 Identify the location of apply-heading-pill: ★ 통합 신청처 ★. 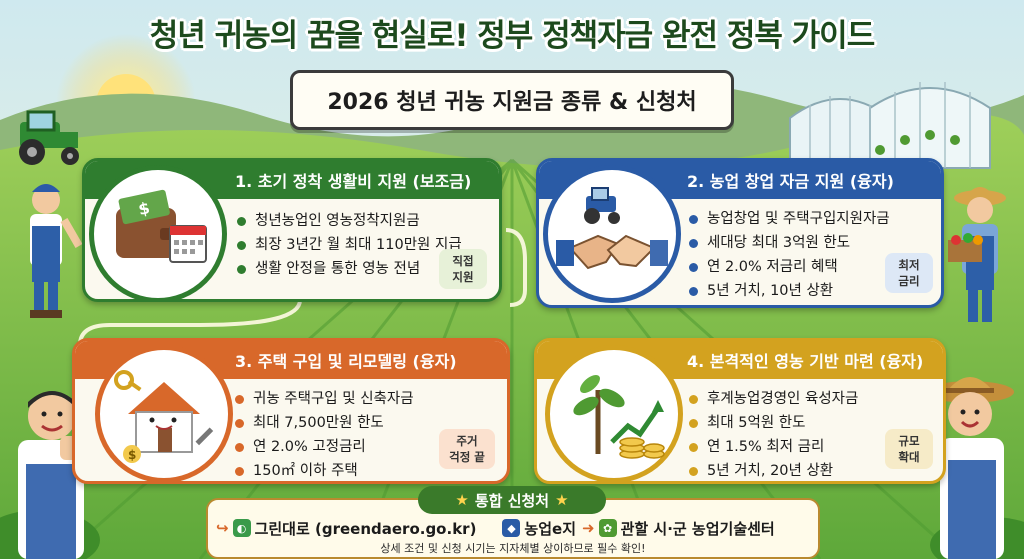
(512, 500).